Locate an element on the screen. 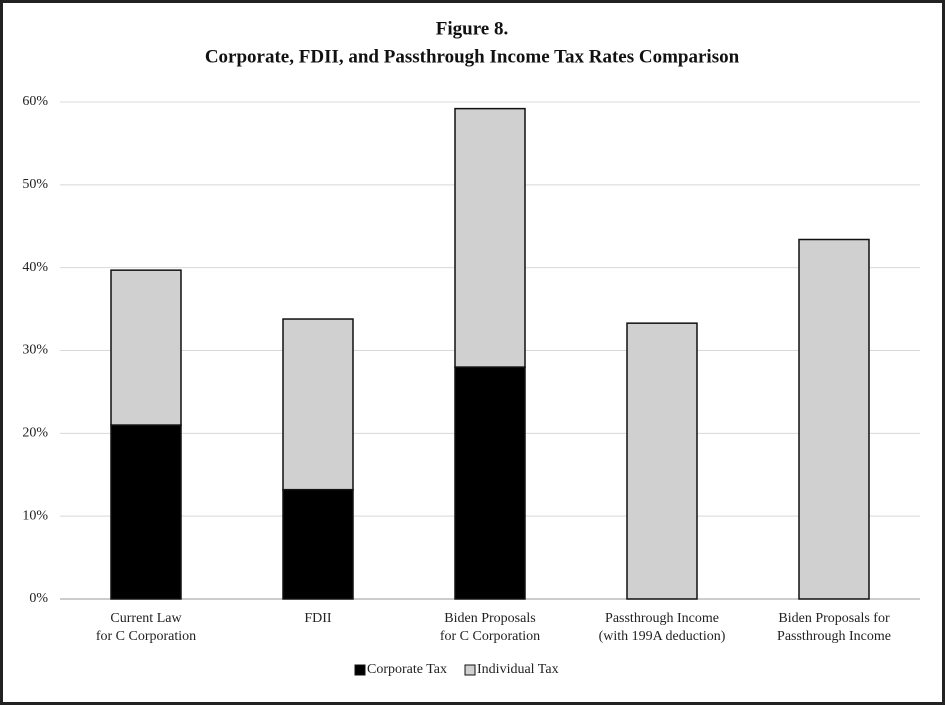 This screenshot has width=945, height=705. x-tick-label-line: Biden Proposals for is located at coordinates (834, 618).